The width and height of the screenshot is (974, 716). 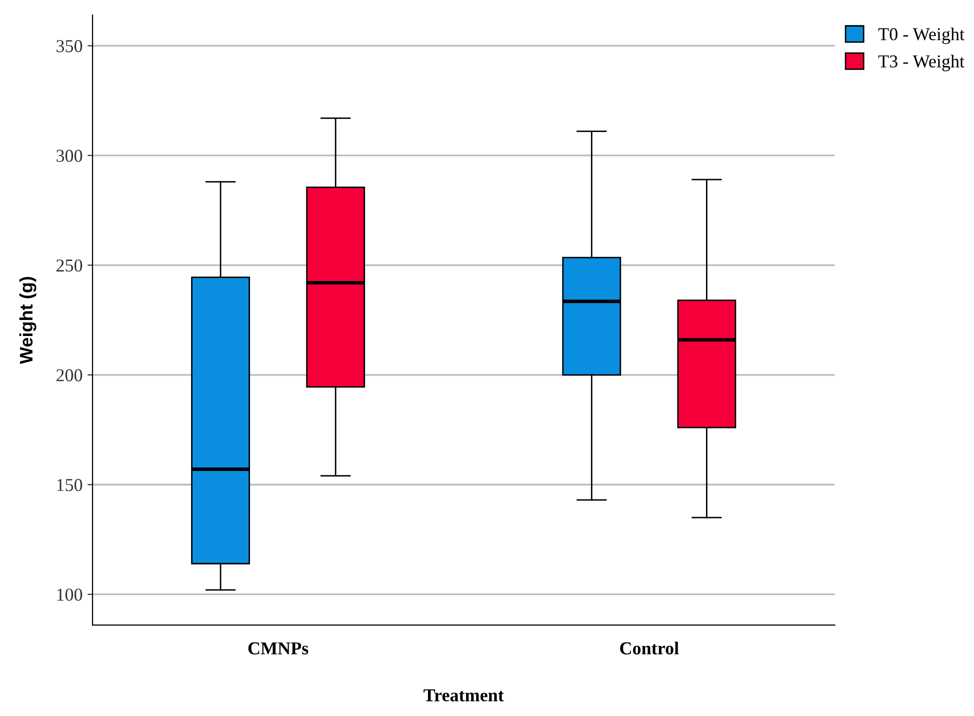 I want to click on y-tick-label: 350, so click(x=69, y=46).